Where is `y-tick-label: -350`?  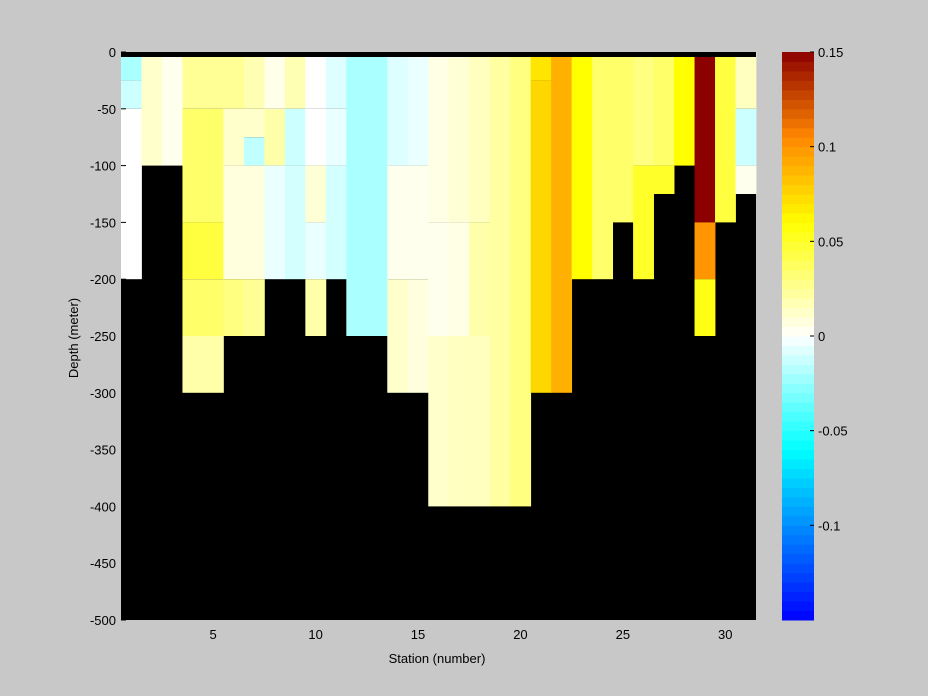 y-tick-label: -350 is located at coordinates (103, 450).